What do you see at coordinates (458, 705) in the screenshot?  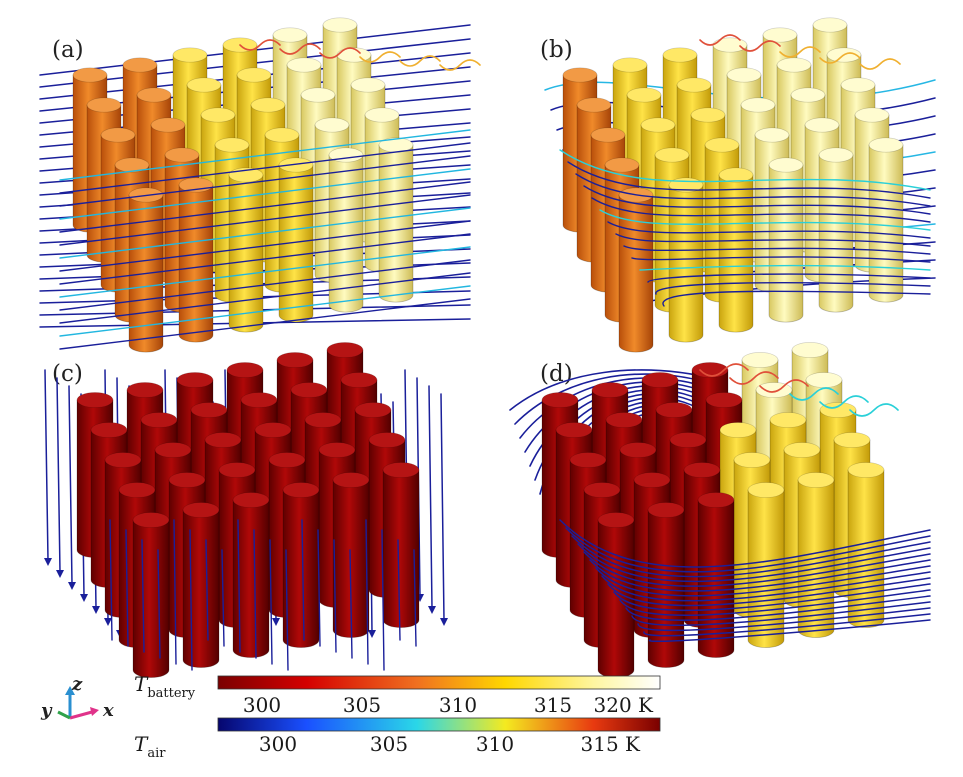 I see `colorbar-battery-tick: 310` at bounding box center [458, 705].